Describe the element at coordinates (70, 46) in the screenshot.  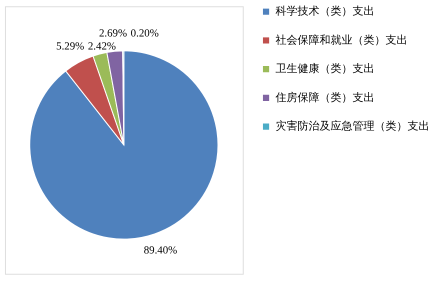
I see `data-label: 5.29%` at that location.